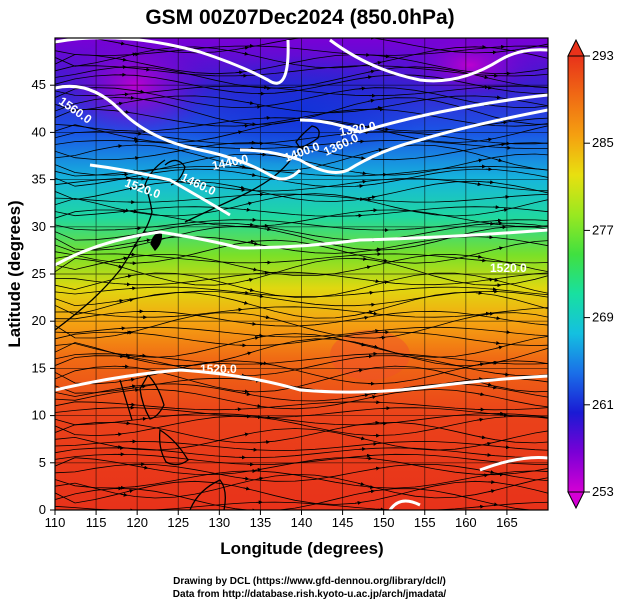 The width and height of the screenshot is (619, 605). What do you see at coordinates (39, 367) in the screenshot?
I see `y-tick-label: 15` at bounding box center [39, 367].